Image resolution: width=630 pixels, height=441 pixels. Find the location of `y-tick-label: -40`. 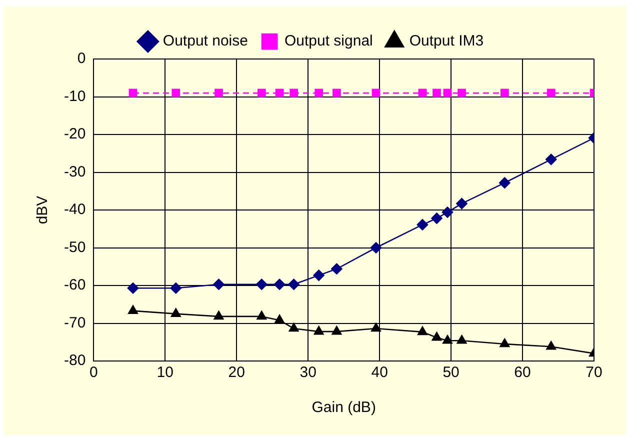

y-tick-label: -40 is located at coordinates (75, 209).